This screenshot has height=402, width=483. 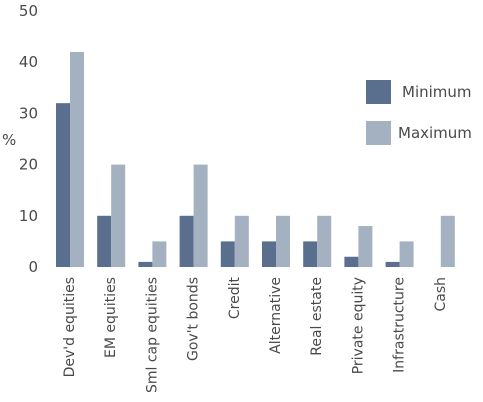 What do you see at coordinates (200, 215) in the screenshot?
I see `bar-maximum-gov-t-bonds` at bounding box center [200, 215].